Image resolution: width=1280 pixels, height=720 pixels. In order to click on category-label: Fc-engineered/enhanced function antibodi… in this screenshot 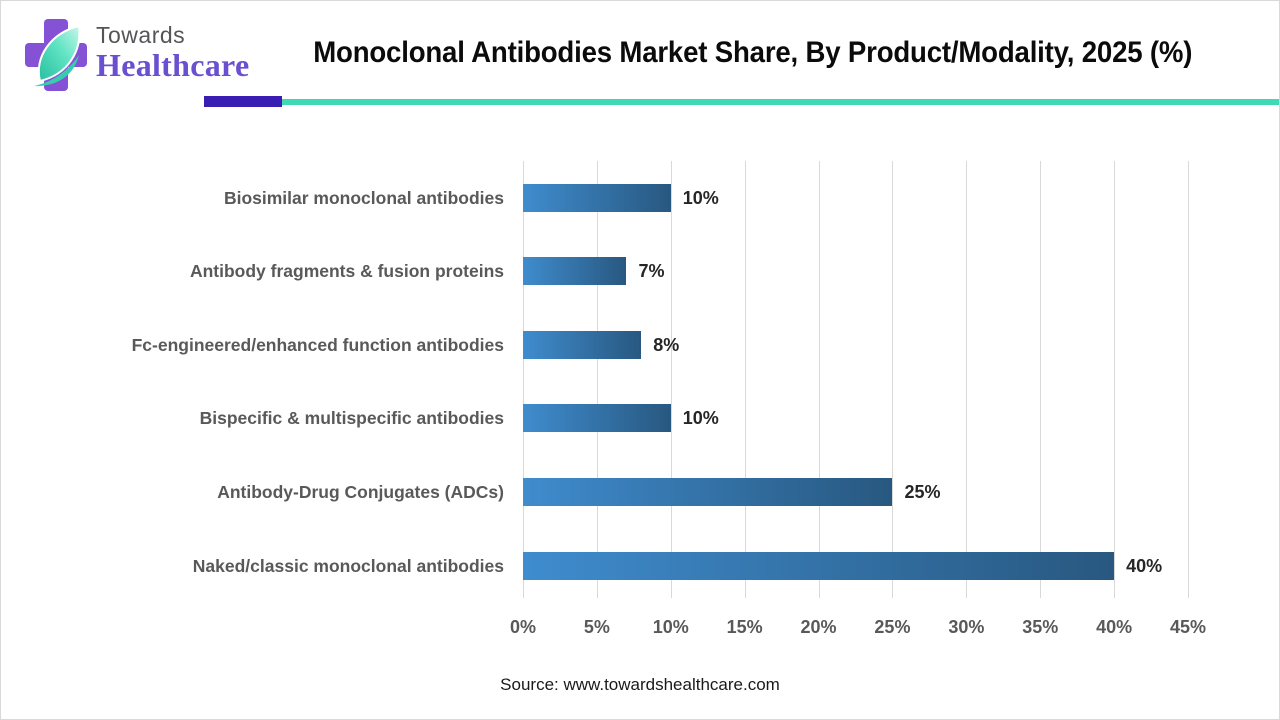, I will do `click(317, 344)`.